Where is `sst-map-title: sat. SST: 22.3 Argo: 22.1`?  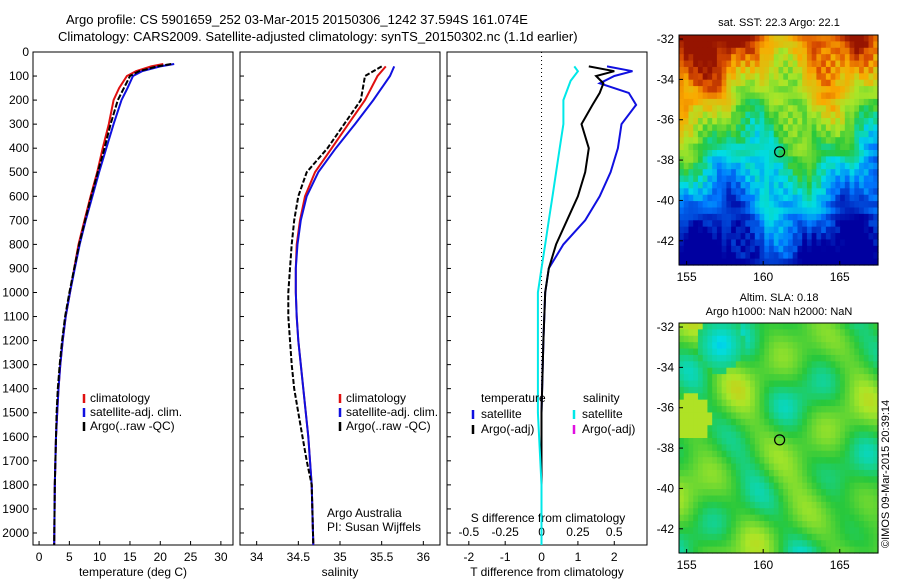
sst-map-title: sat. SST: 22.3 Argo: 22.1 is located at coordinates (779, 23).